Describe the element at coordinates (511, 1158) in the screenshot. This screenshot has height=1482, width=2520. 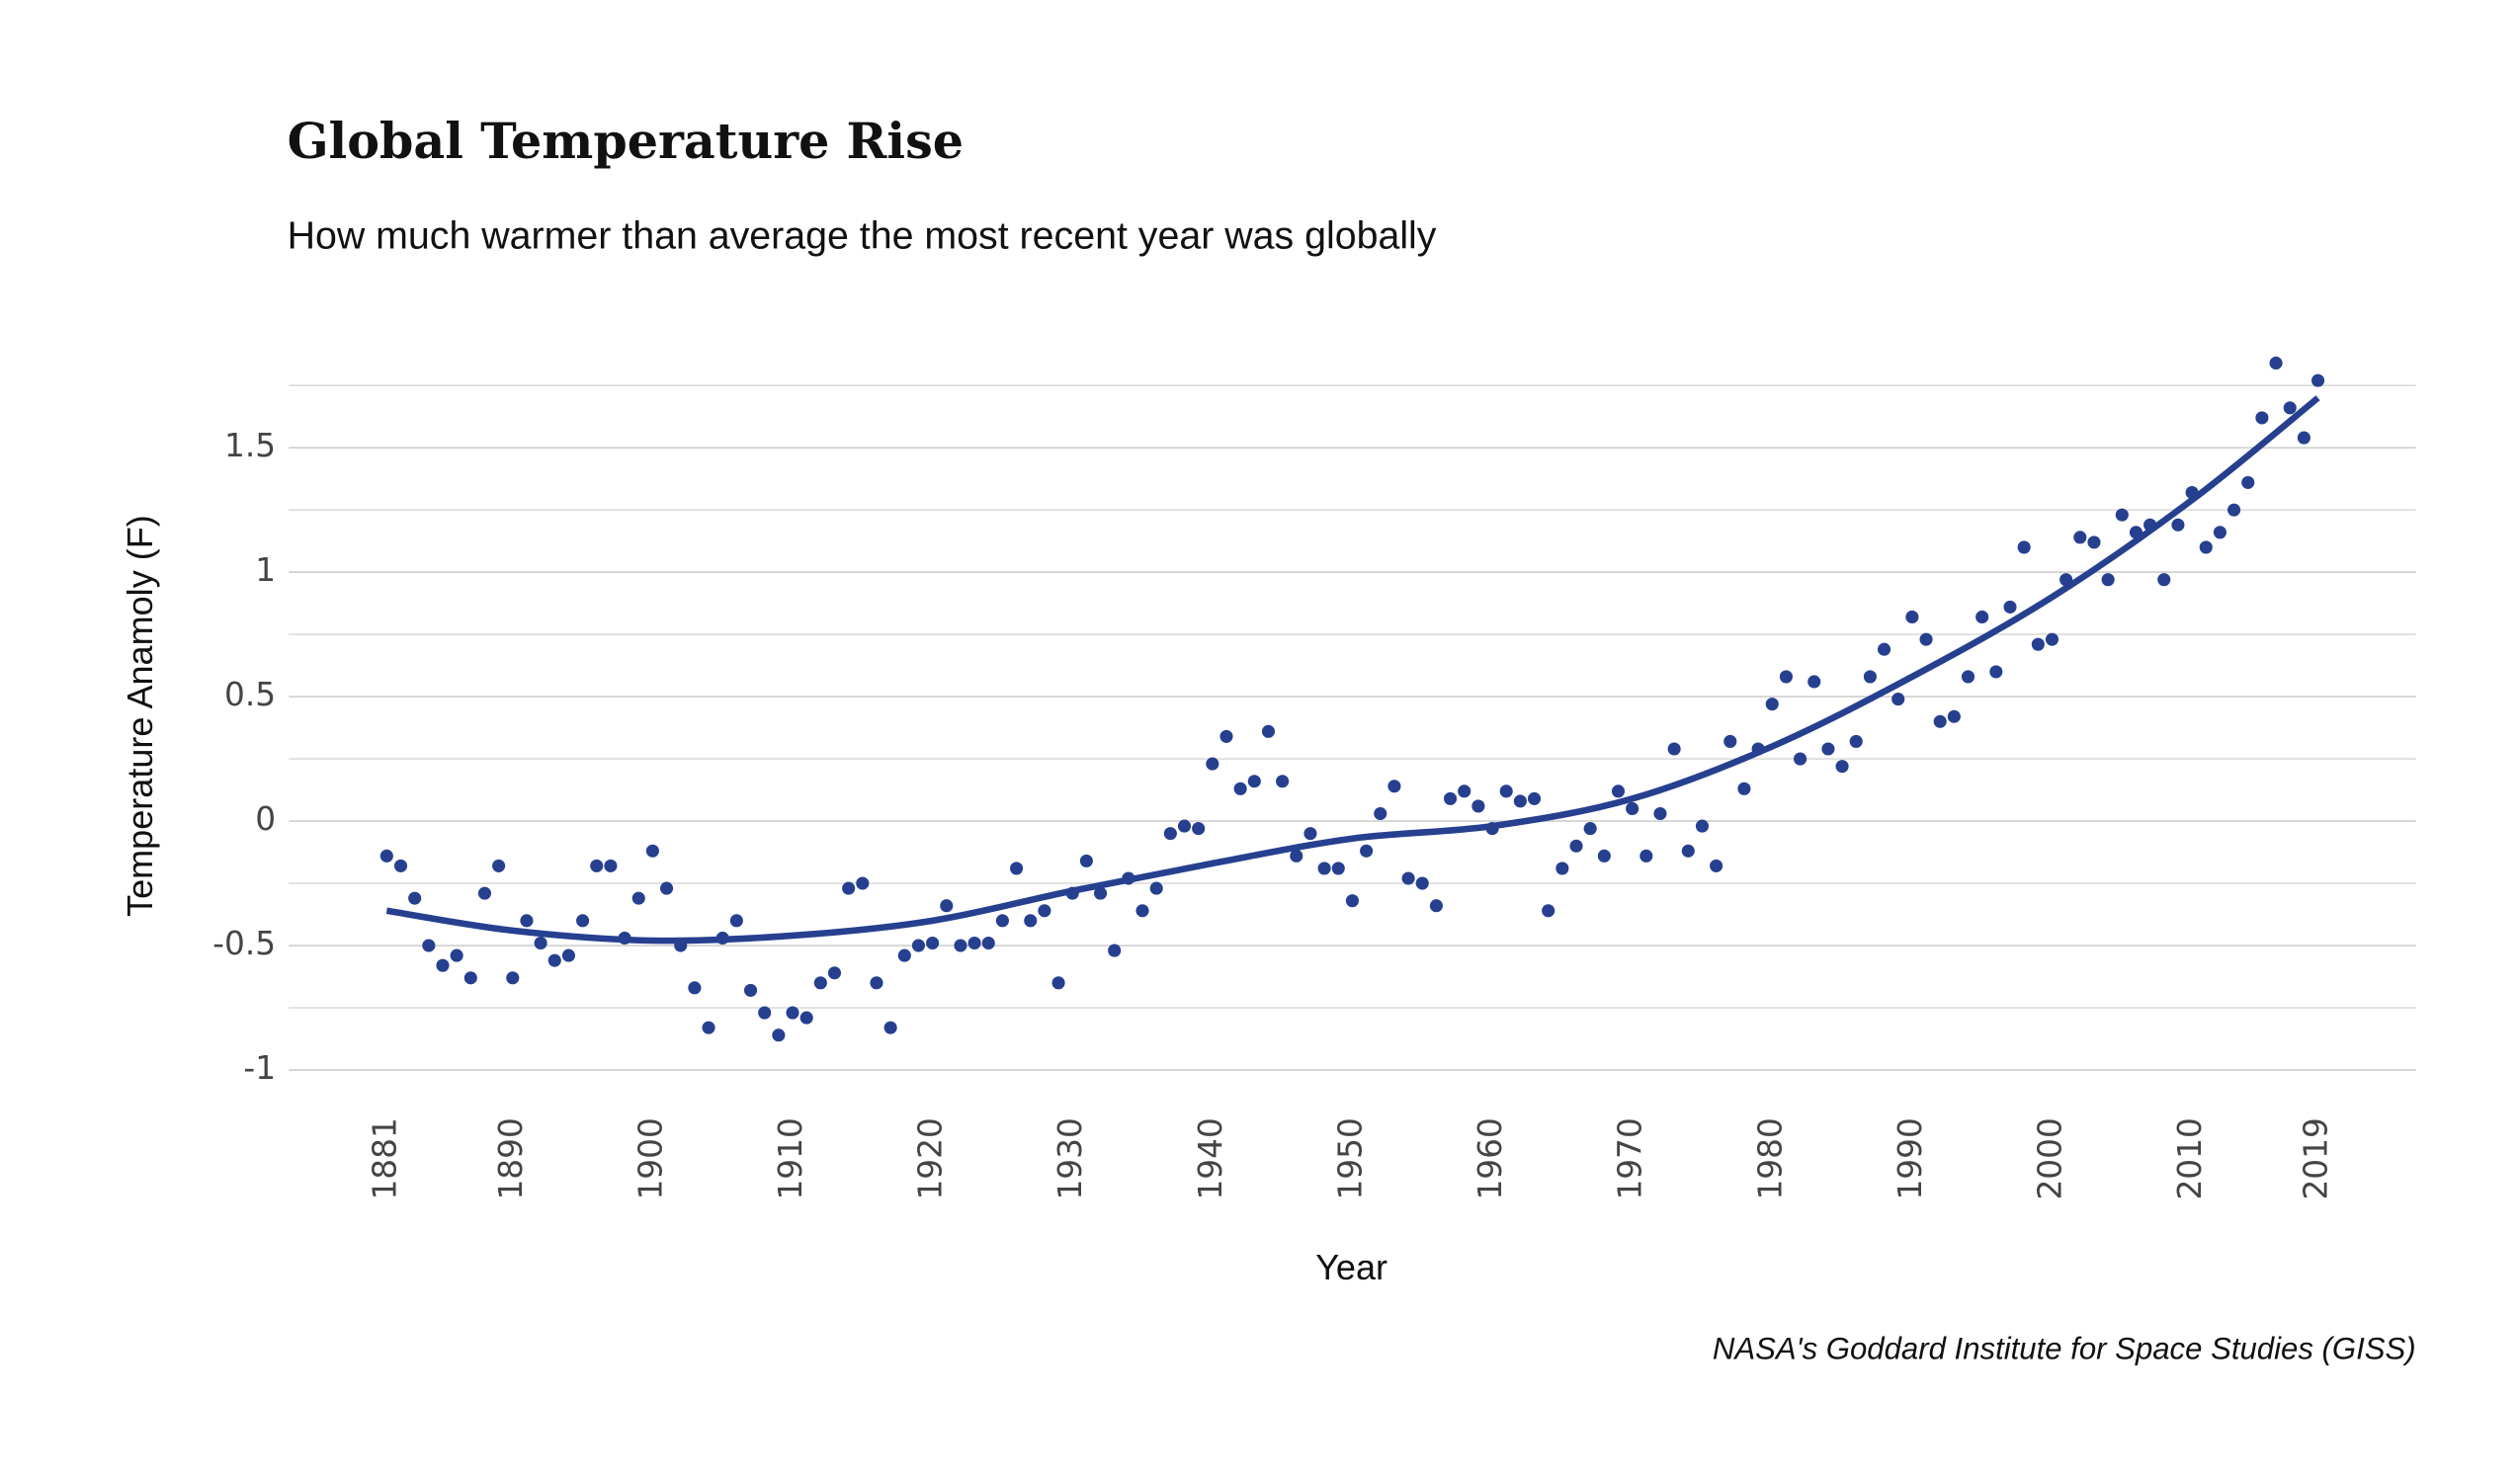
I see `x-tick-label: 1890` at that location.